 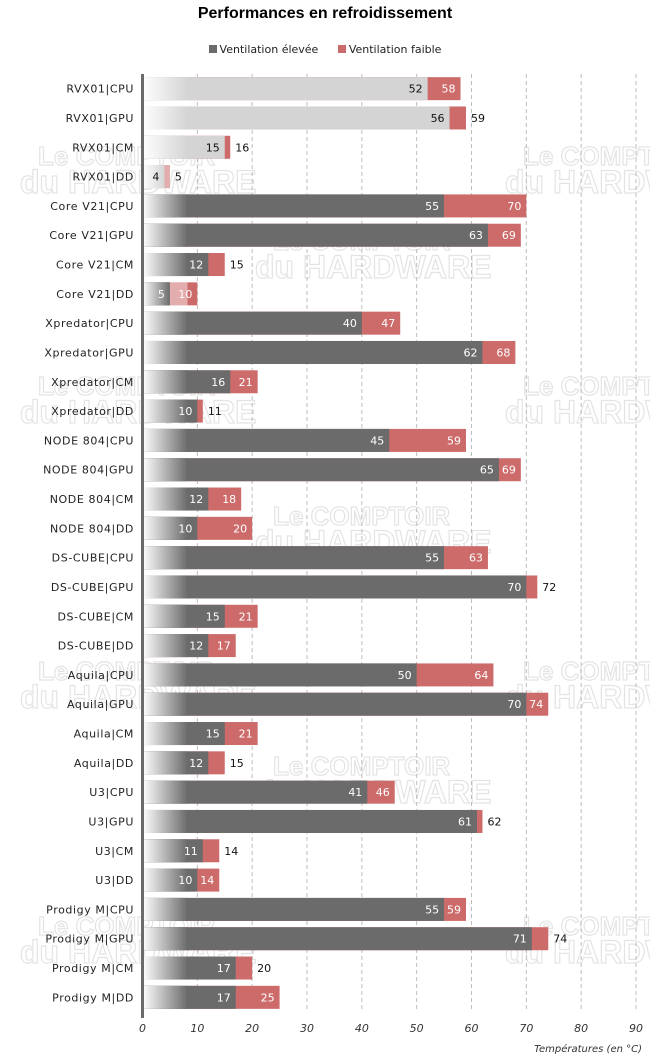 What do you see at coordinates (92, 528) in the screenshot?
I see `category-label: NODE 804|DD` at bounding box center [92, 528].